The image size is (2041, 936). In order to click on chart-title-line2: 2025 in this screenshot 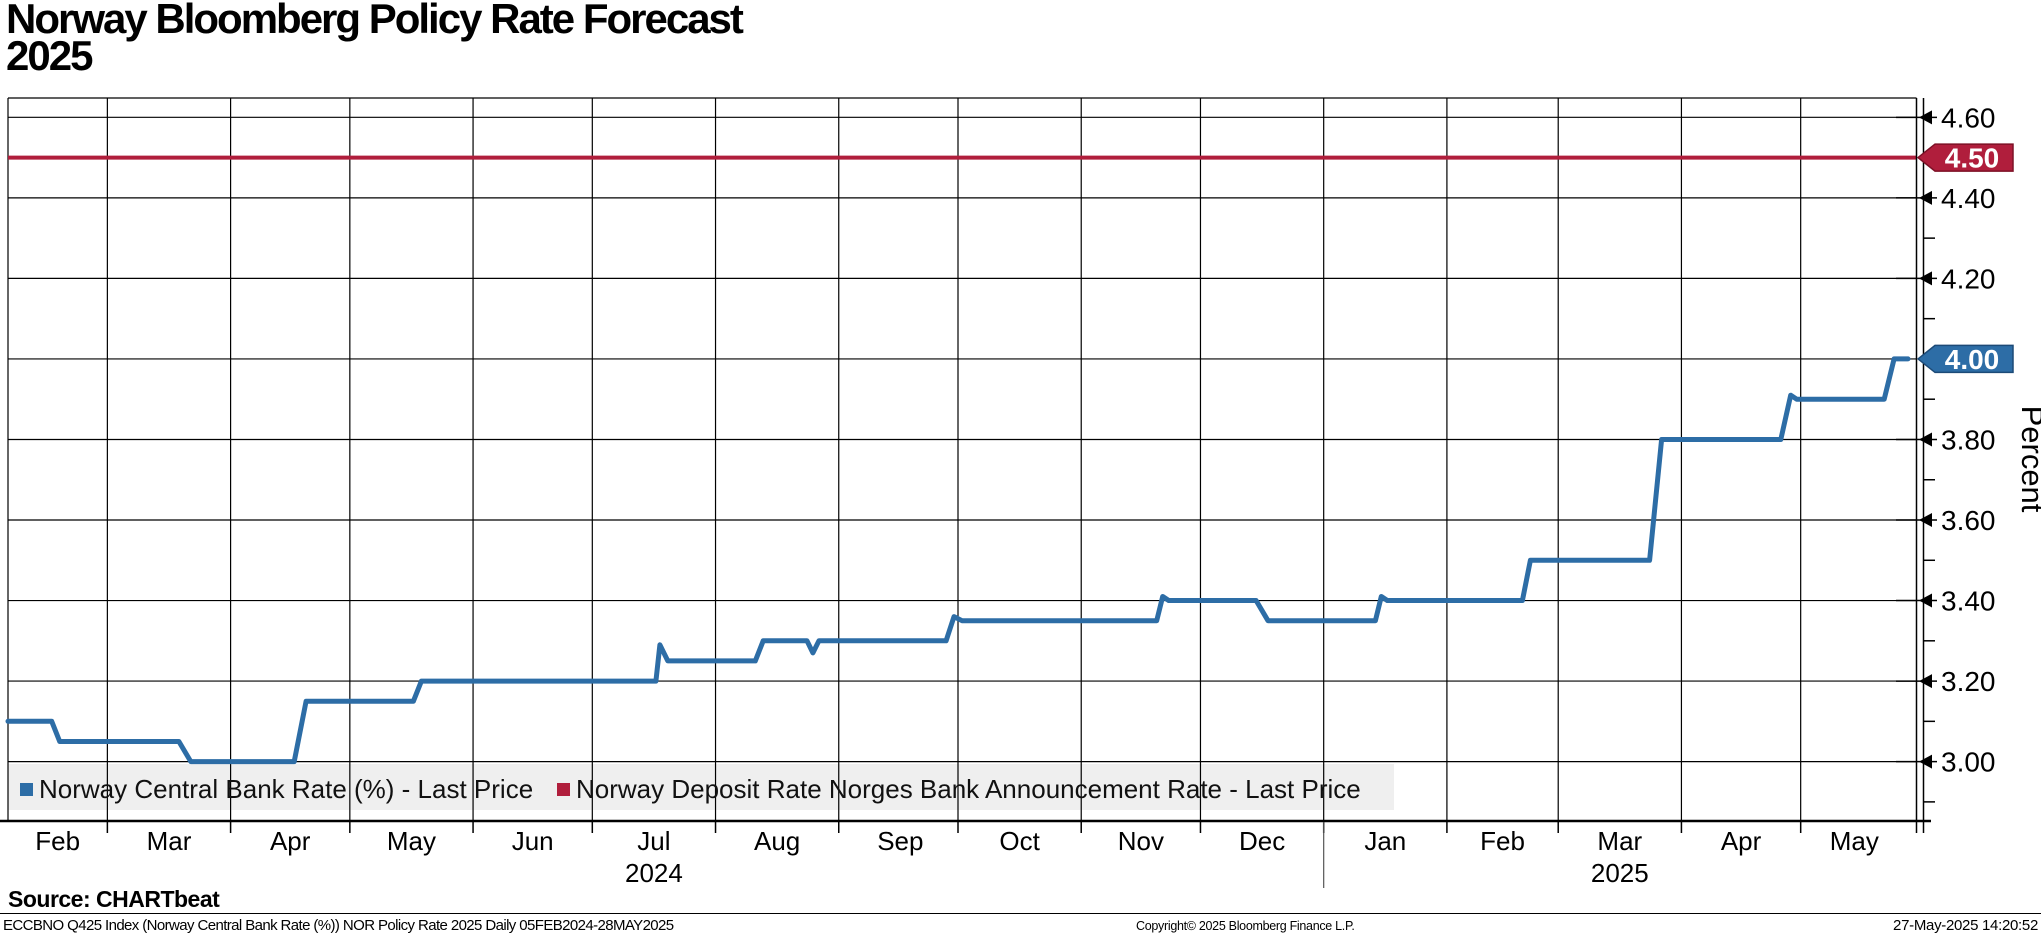, I will do `click(49, 55)`.